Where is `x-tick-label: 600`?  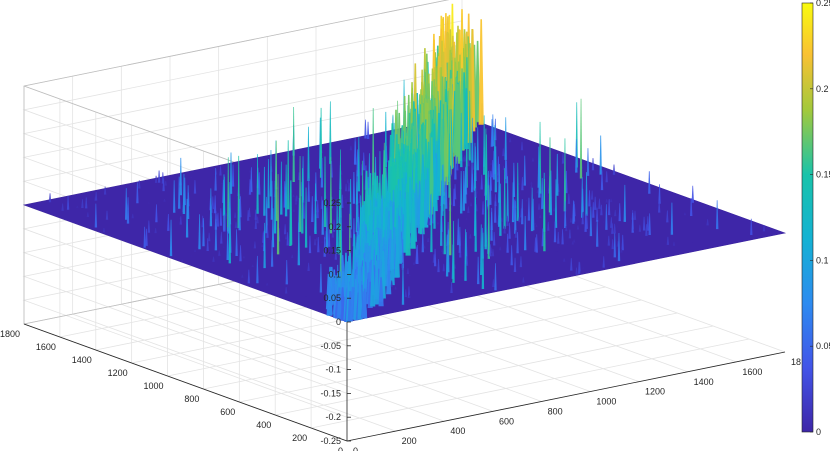
x-tick-label: 600 is located at coordinates (506, 421).